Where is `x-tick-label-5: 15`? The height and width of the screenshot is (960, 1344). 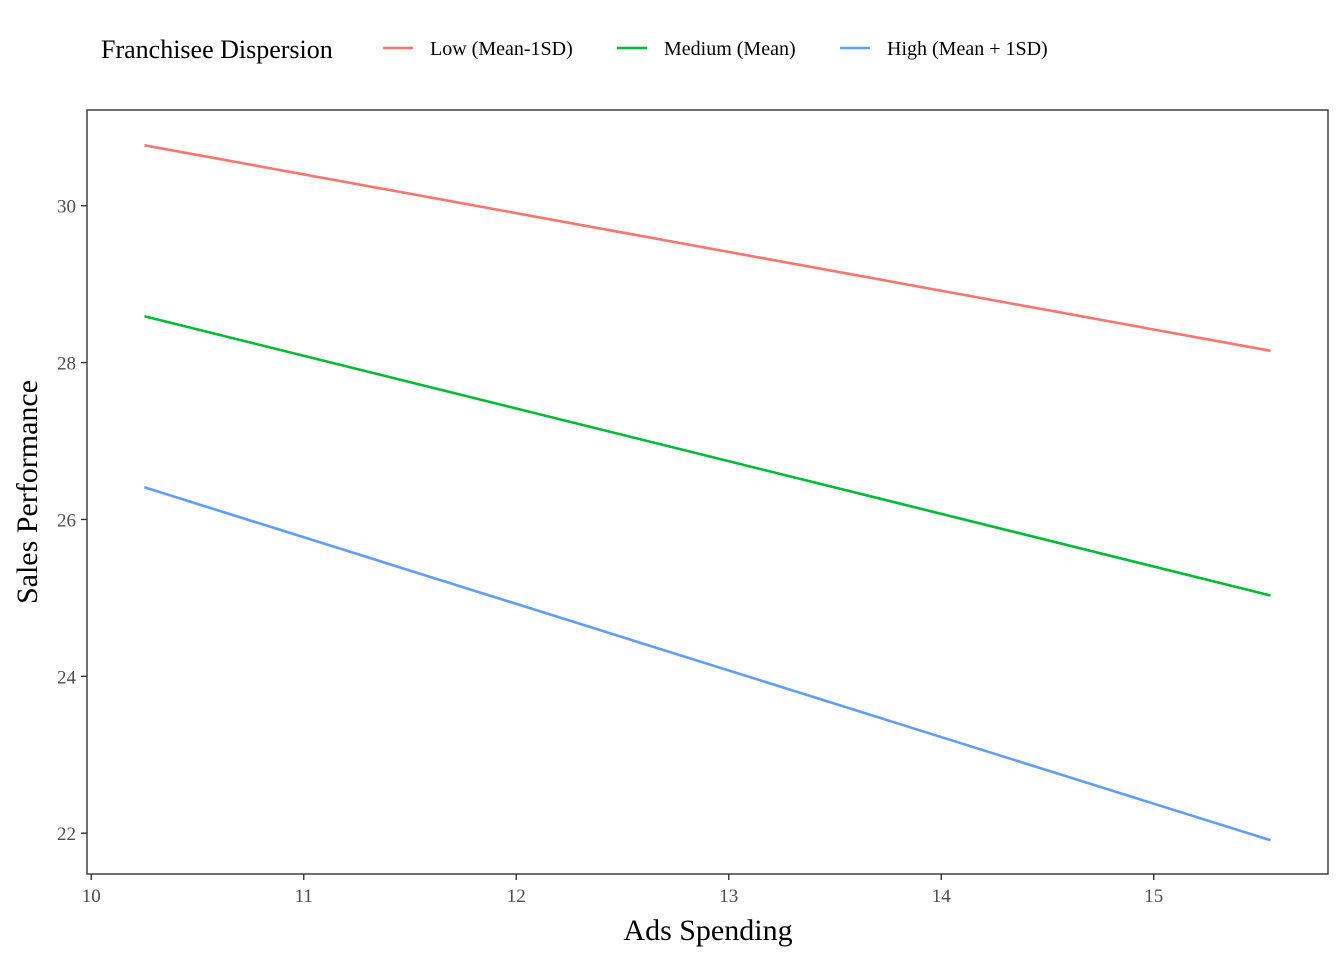 x-tick-label-5: 15 is located at coordinates (1153, 896).